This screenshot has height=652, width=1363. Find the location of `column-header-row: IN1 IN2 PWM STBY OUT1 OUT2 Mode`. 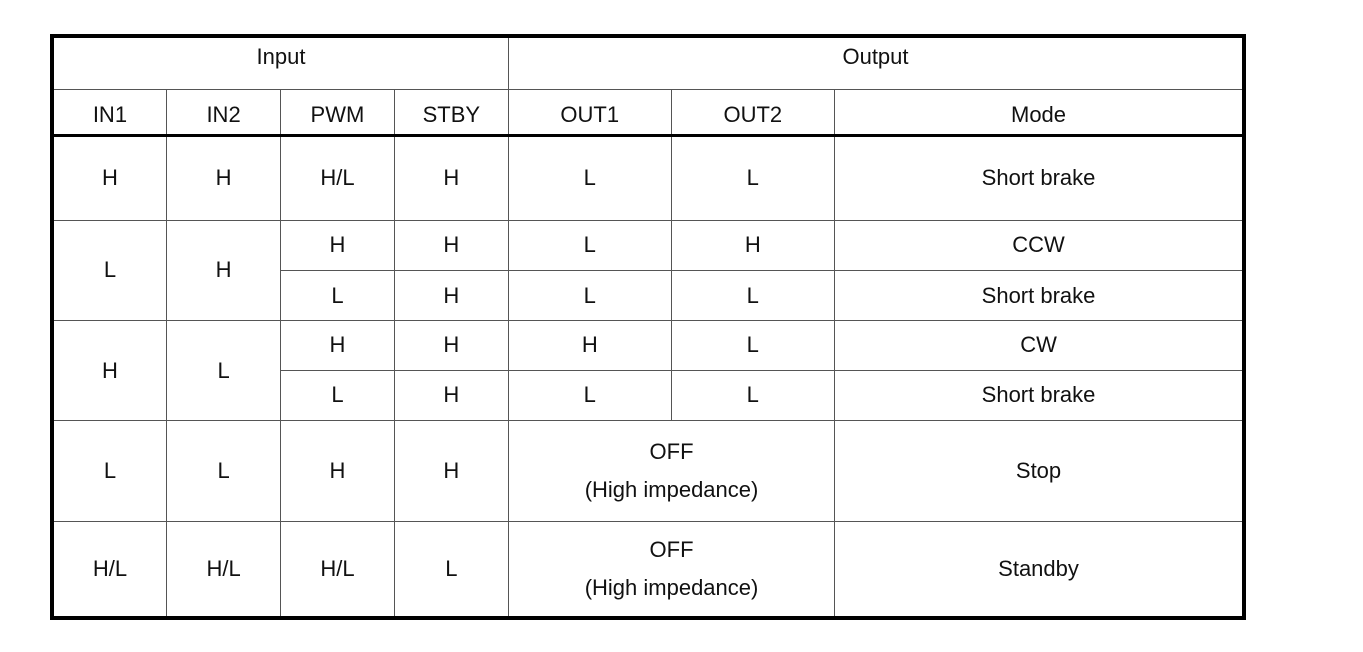

column-header-row: IN1 IN2 PWM STBY OUT1 OUT2 Mode is located at coordinates (648, 113).